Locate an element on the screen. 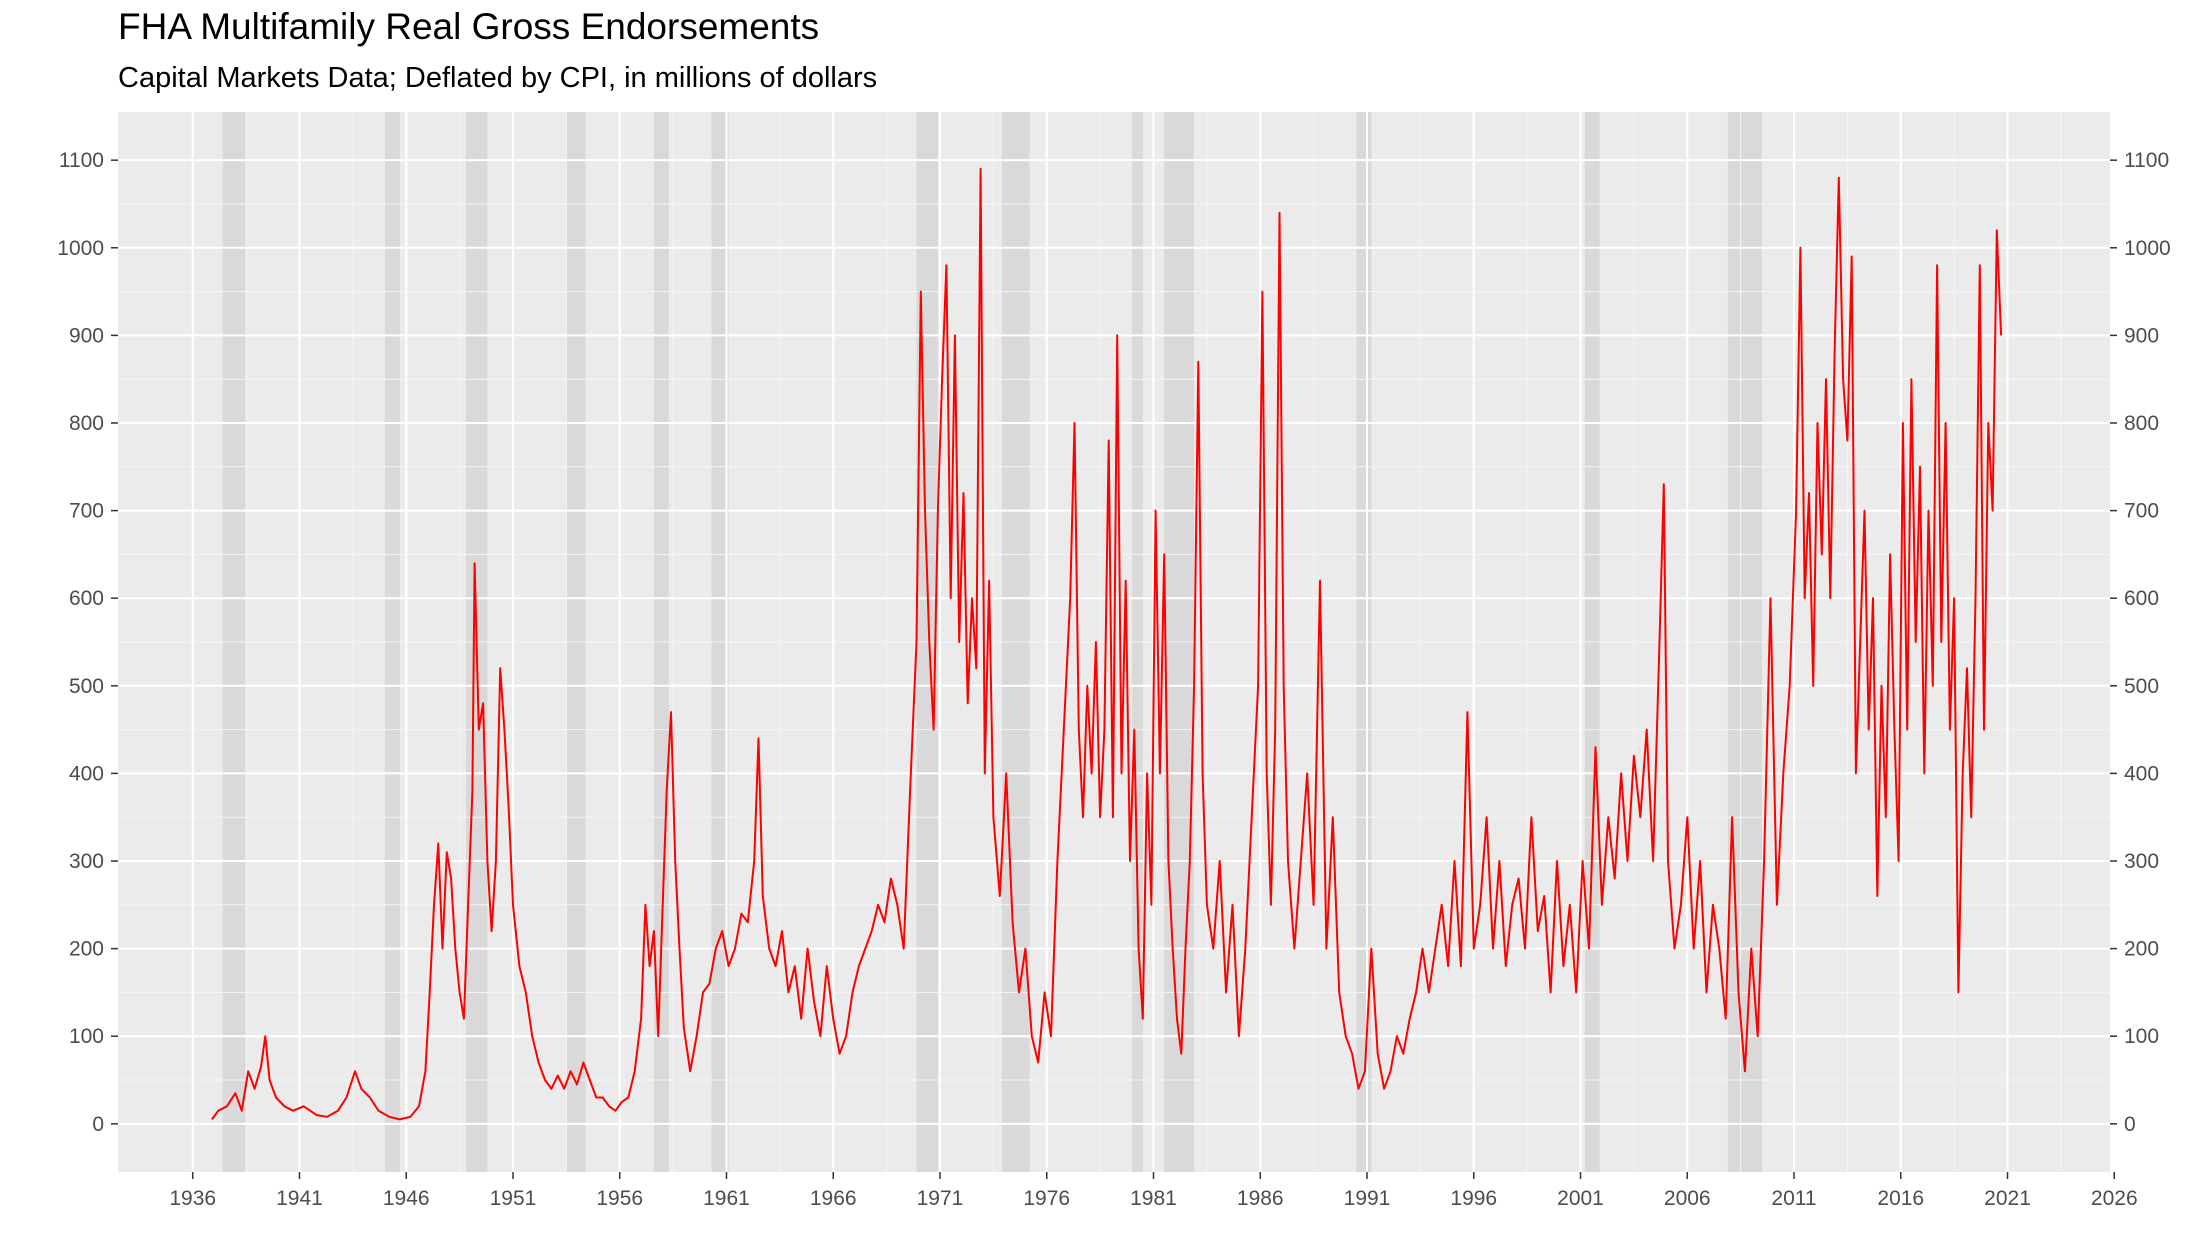  y-tick-label-right: 600 is located at coordinates (2141, 598).